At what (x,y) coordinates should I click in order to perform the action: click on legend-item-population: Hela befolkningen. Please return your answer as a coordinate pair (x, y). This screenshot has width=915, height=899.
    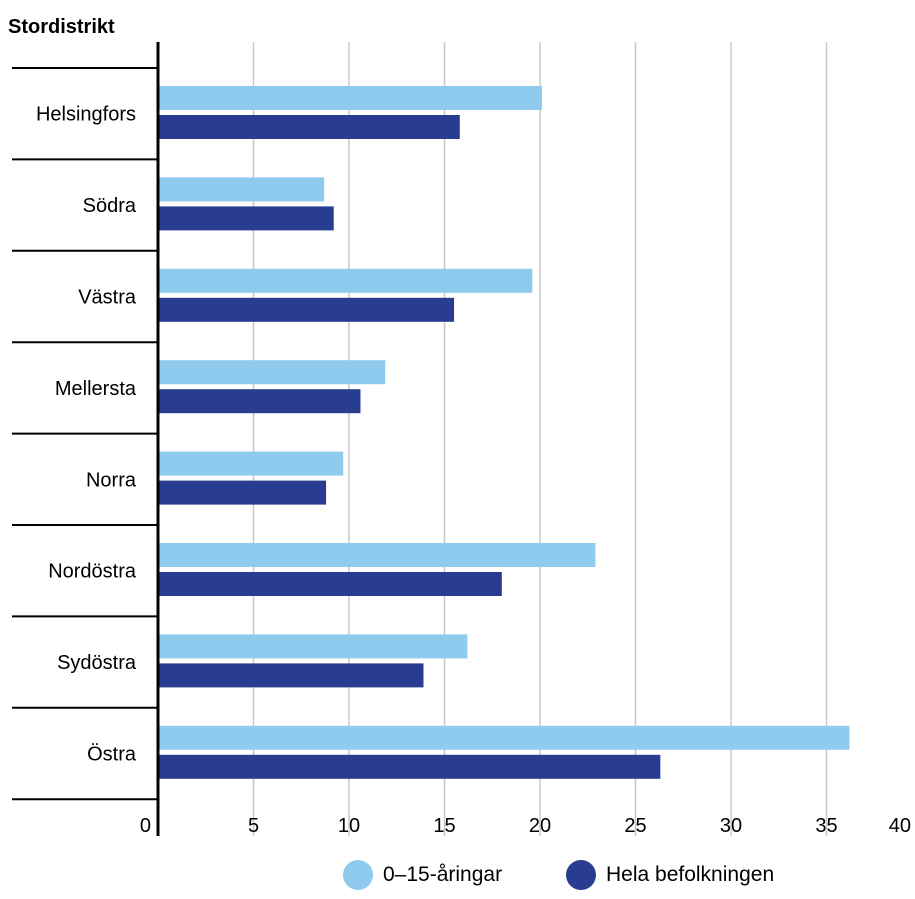
    Looking at the image, I should click on (670, 875).